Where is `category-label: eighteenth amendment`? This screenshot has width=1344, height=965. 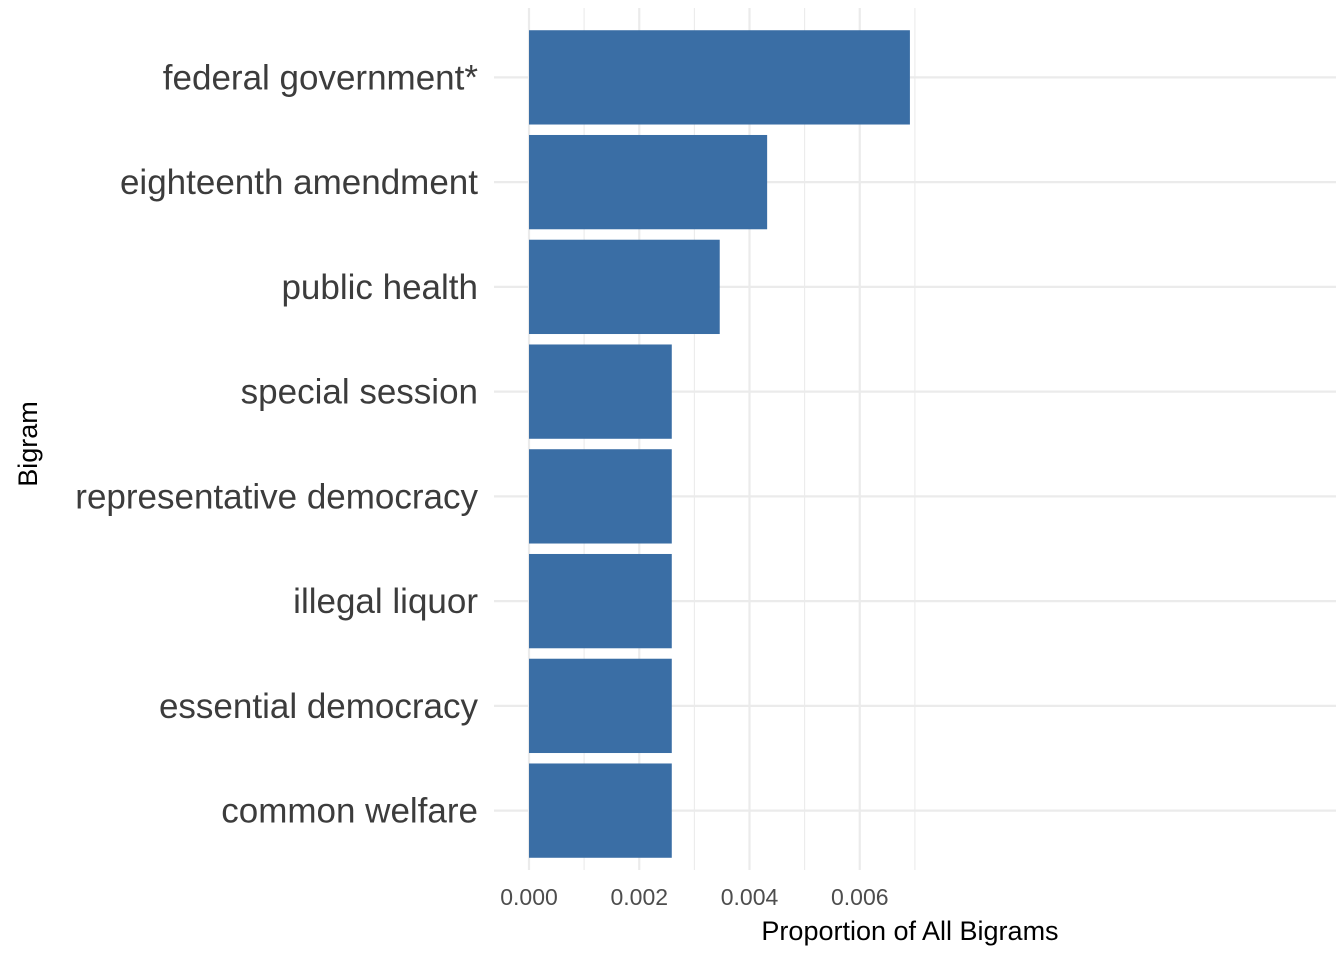 category-label: eighteenth amendment is located at coordinates (299, 182).